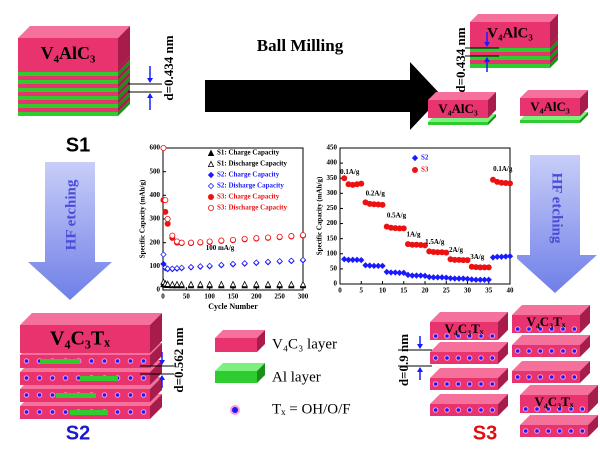 The width and height of the screenshot is (600, 450). What do you see at coordinates (220, 248) in the screenshot?
I see `annotation: 100 mA/g` at bounding box center [220, 248].